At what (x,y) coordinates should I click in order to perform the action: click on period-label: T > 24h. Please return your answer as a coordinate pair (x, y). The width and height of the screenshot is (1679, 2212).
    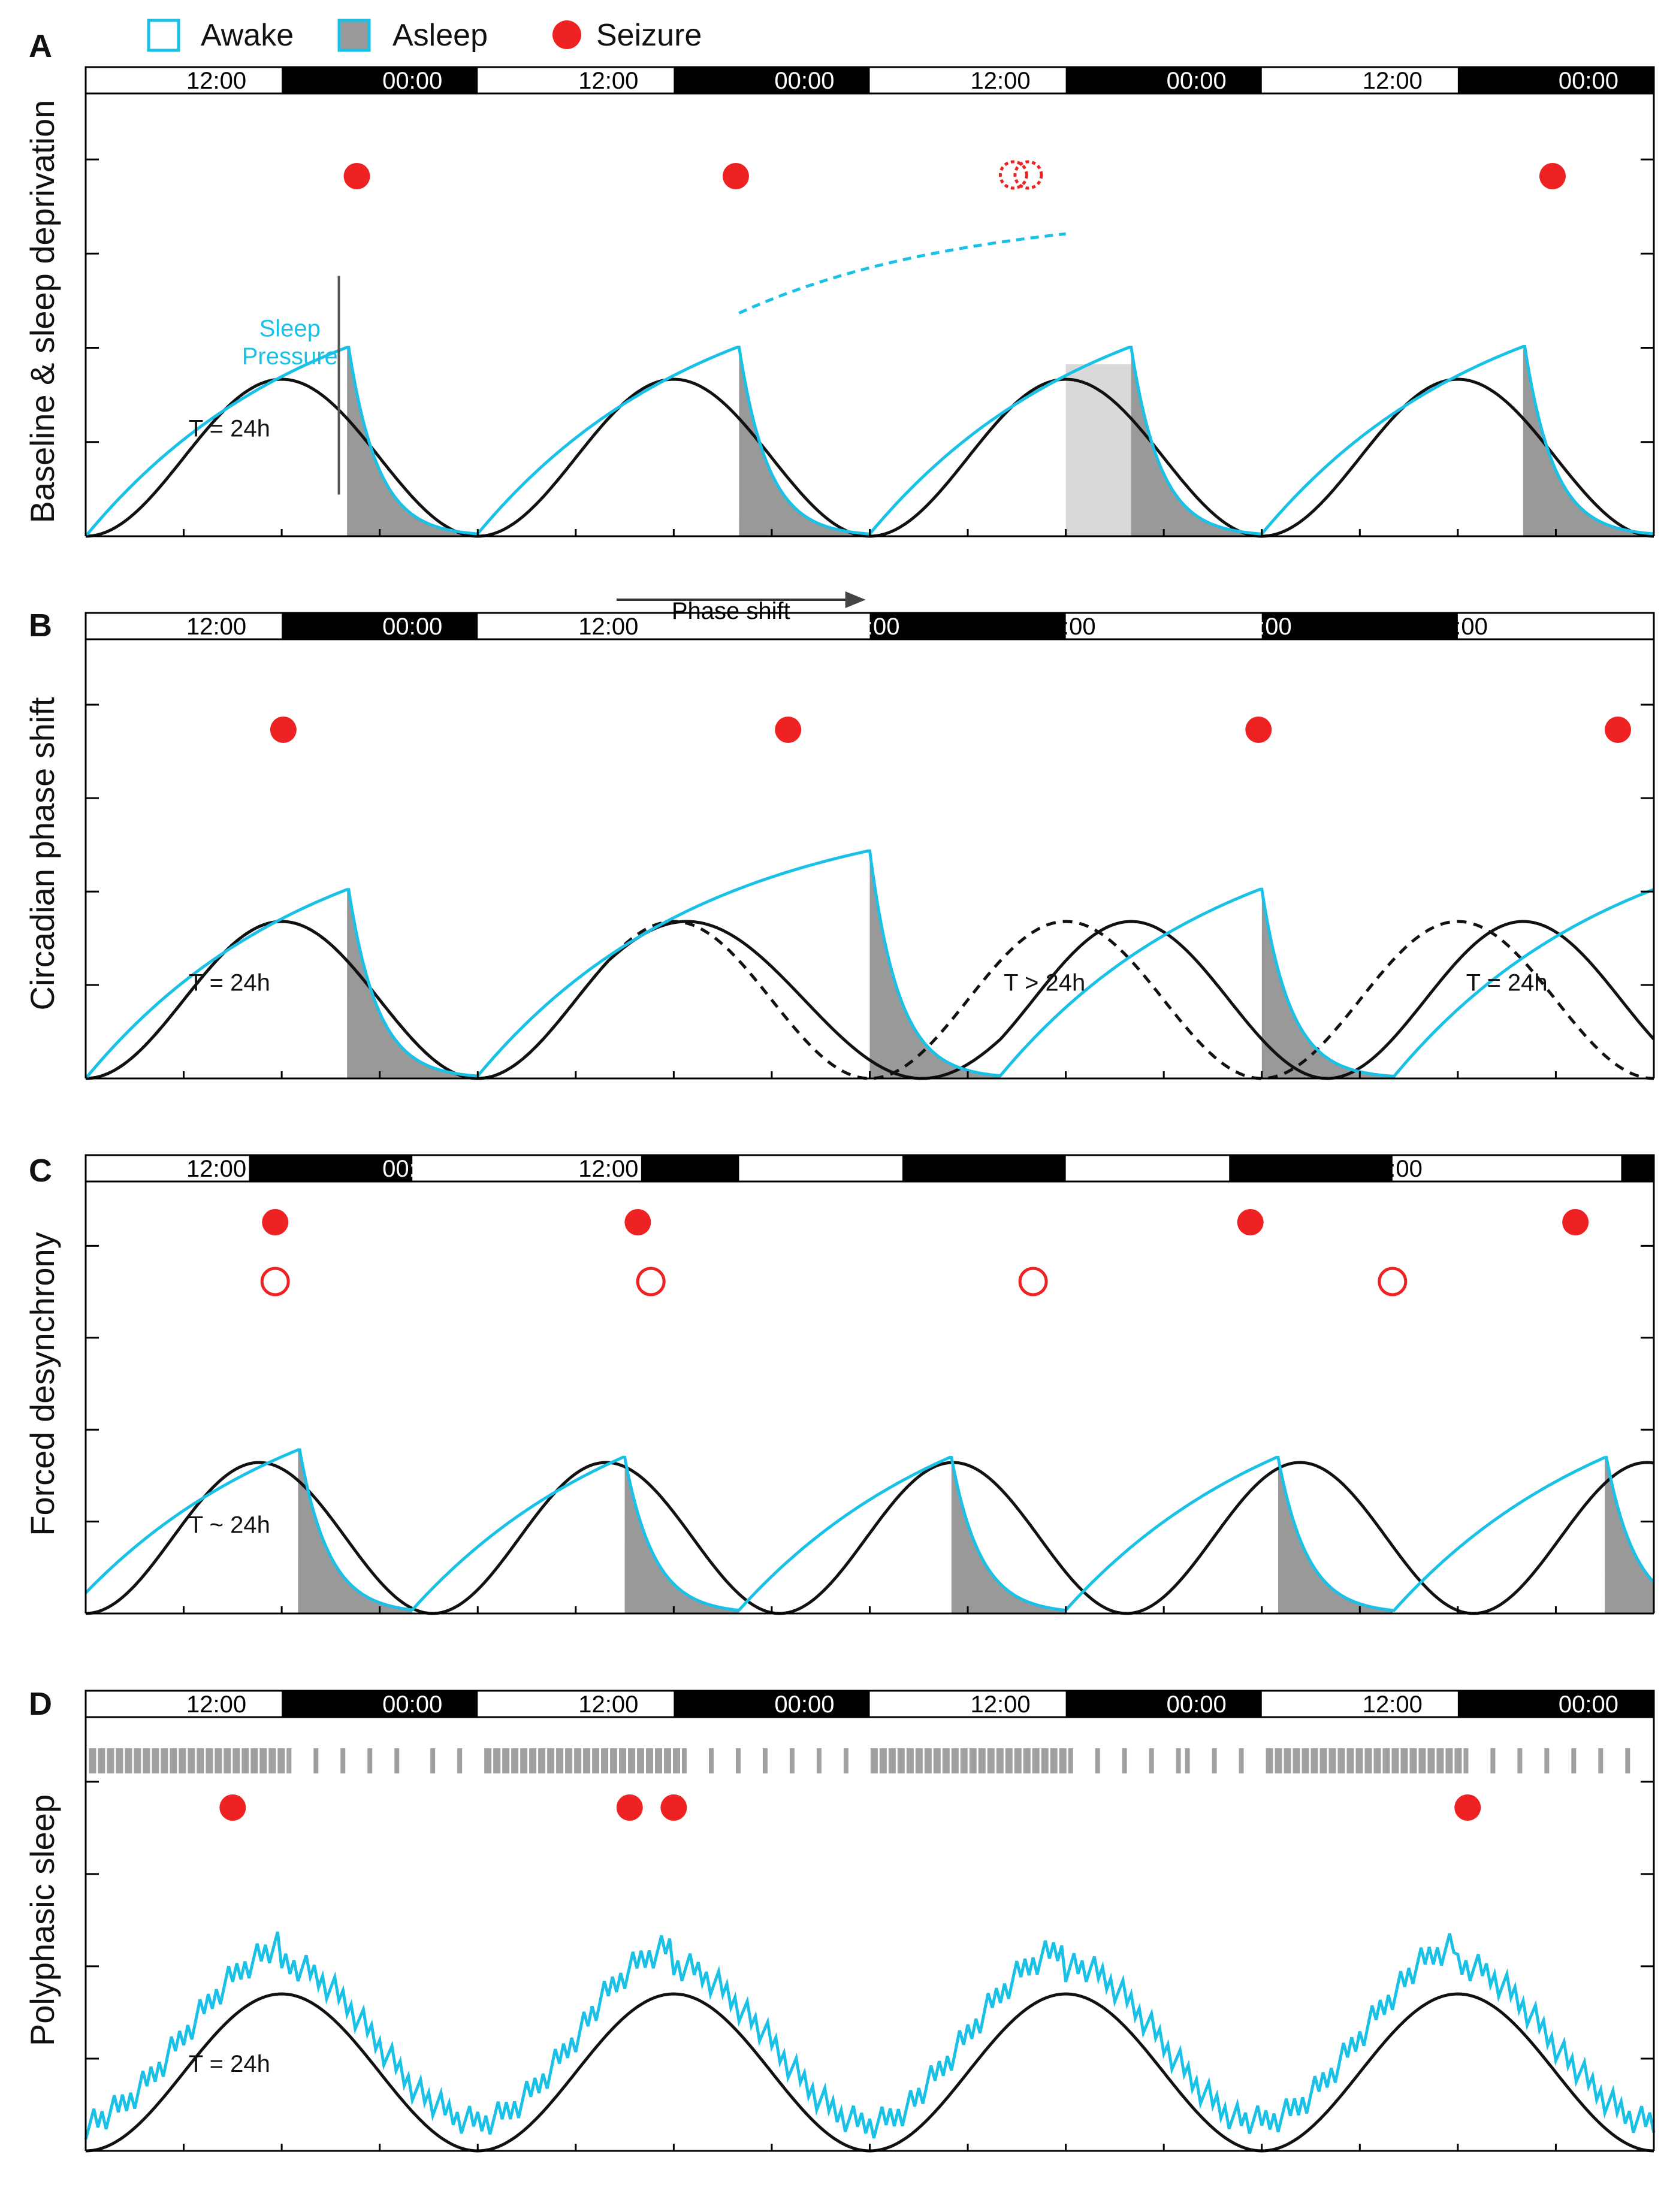
    Looking at the image, I should click on (1044, 983).